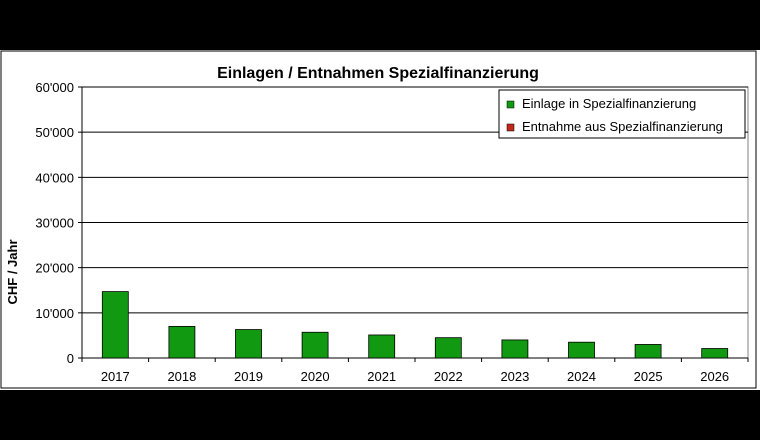 The width and height of the screenshot is (760, 440). I want to click on x-tick-label: 2017, so click(115, 376).